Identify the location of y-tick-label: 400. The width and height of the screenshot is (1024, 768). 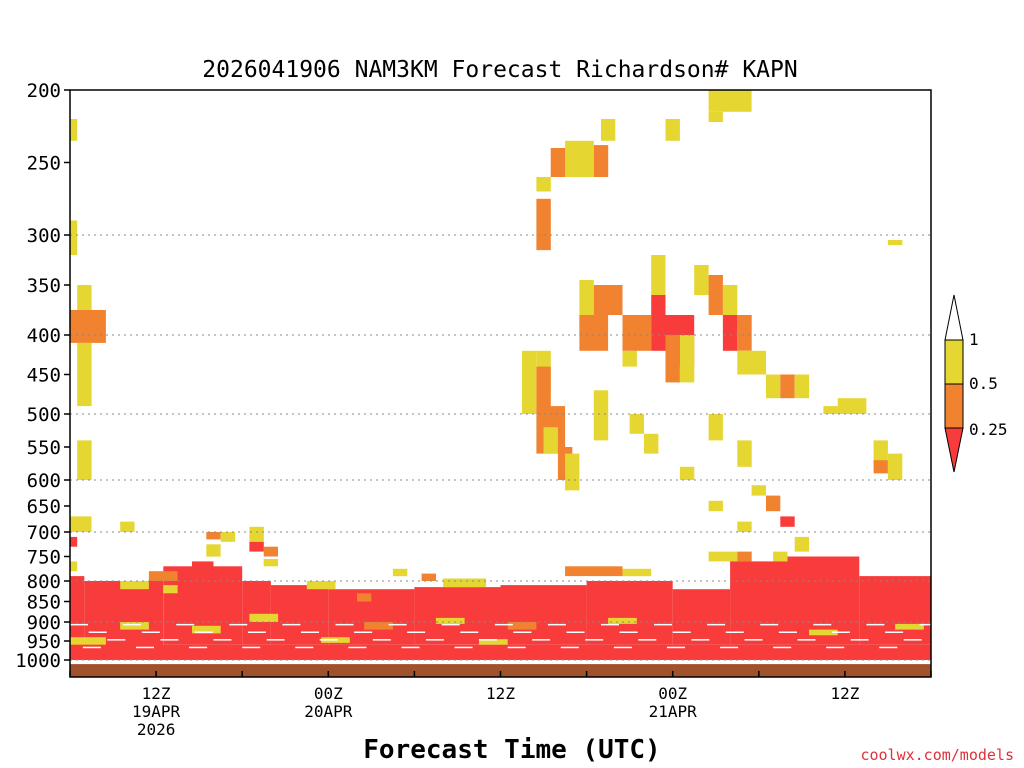
(44, 336).